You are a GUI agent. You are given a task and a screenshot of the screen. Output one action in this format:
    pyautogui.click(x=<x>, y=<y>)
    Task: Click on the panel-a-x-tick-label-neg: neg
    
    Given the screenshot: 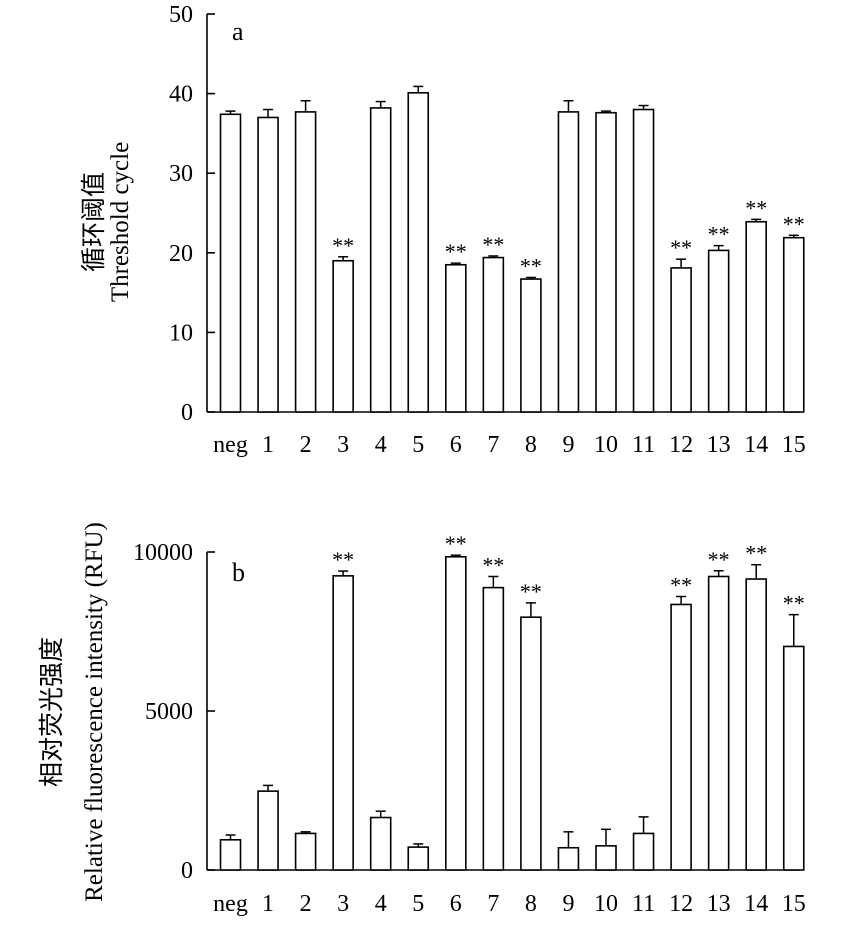 What is the action you would take?
    pyautogui.click(x=230, y=445)
    